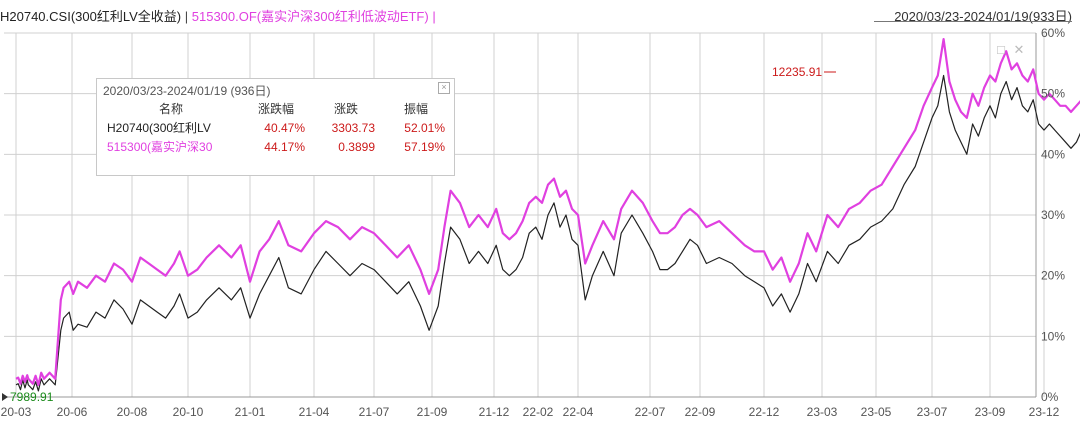  What do you see at coordinates (159, 128) in the screenshot?
I see `row-name: H20740(300红利LV` at bounding box center [159, 128].